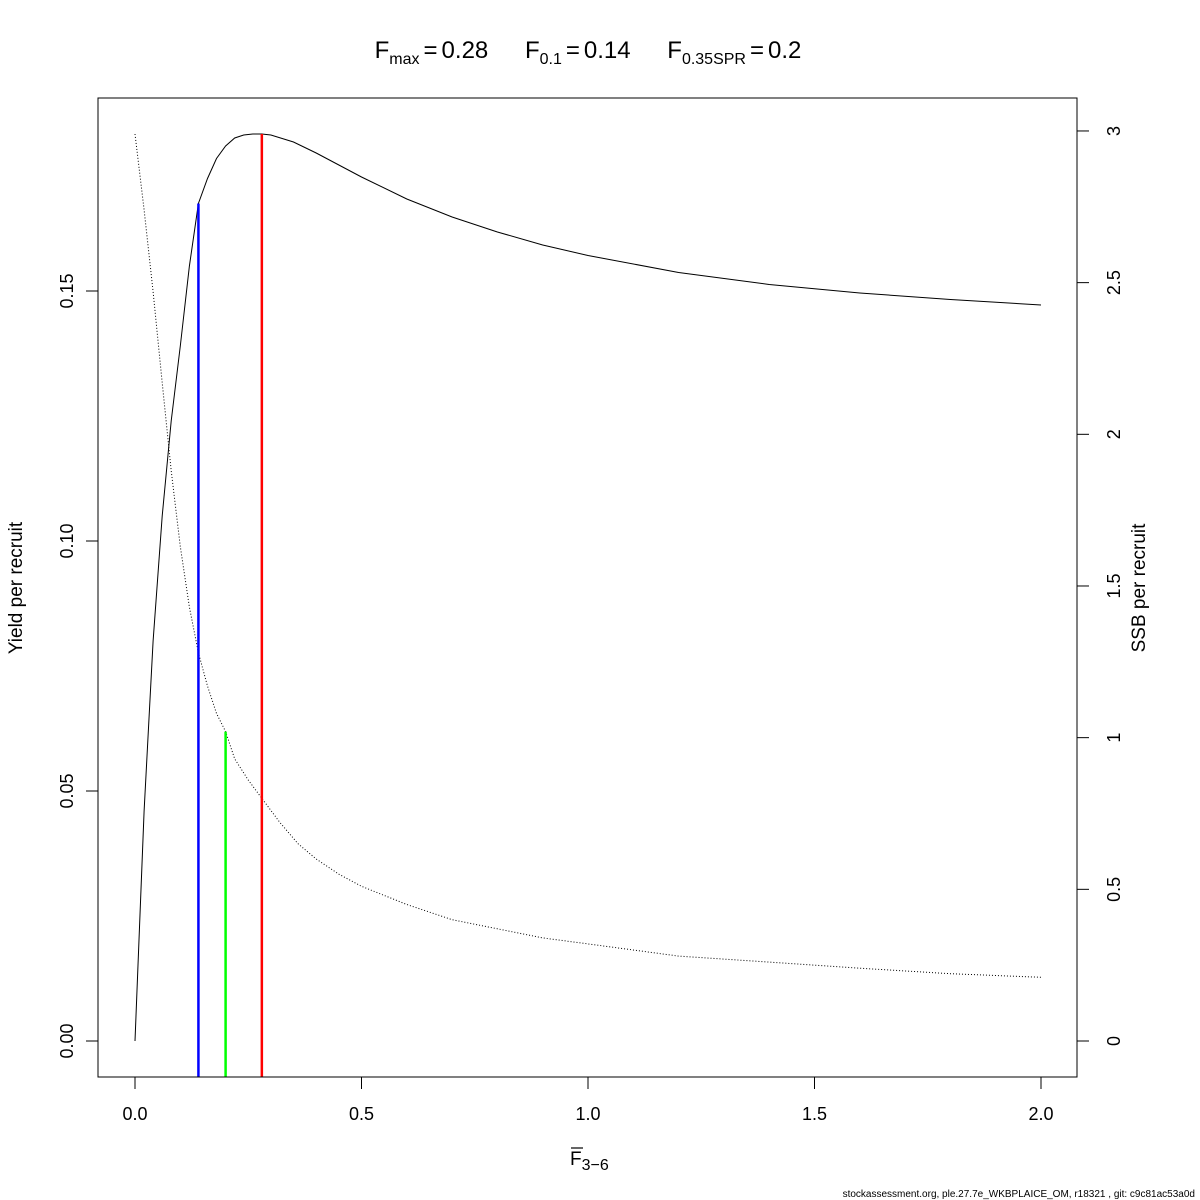 The width and height of the screenshot is (1200, 1200). Describe the element at coordinates (16, 587) in the screenshot. I see `y-axis-label: Yield per recruit` at that location.